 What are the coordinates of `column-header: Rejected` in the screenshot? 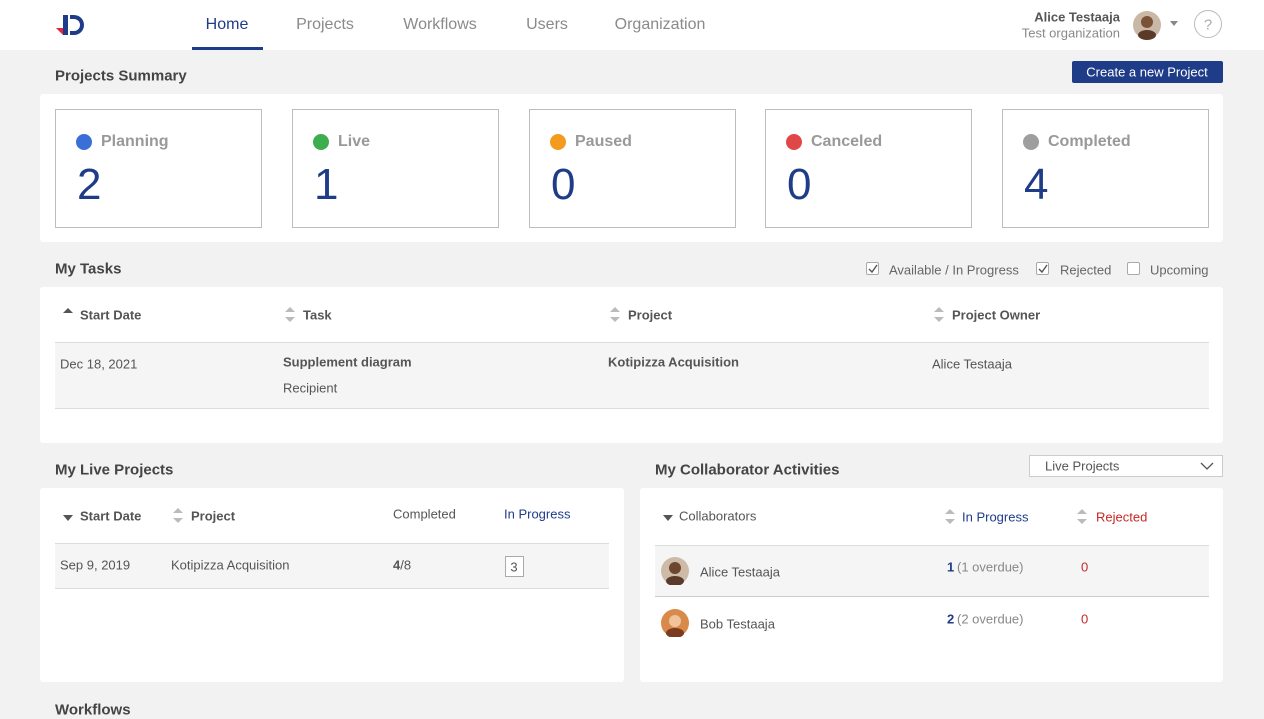 It's located at (1122, 517).